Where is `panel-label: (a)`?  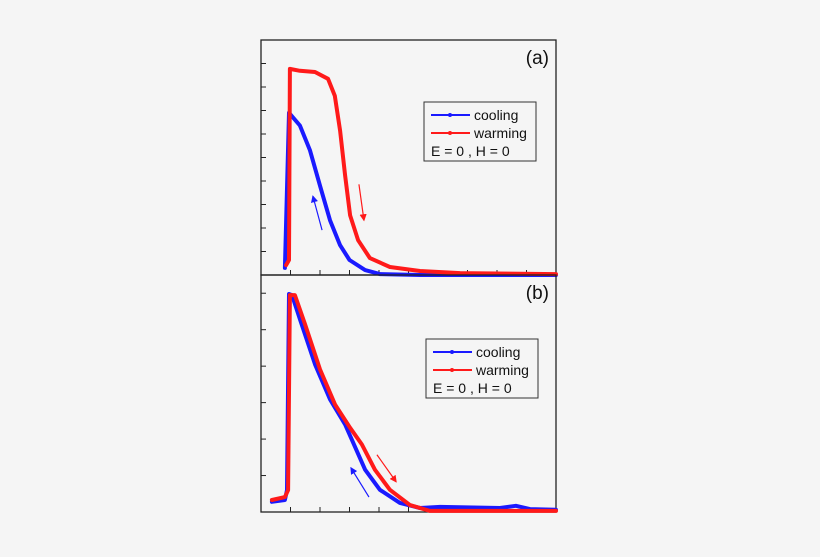
panel-label: (a) is located at coordinates (537, 58).